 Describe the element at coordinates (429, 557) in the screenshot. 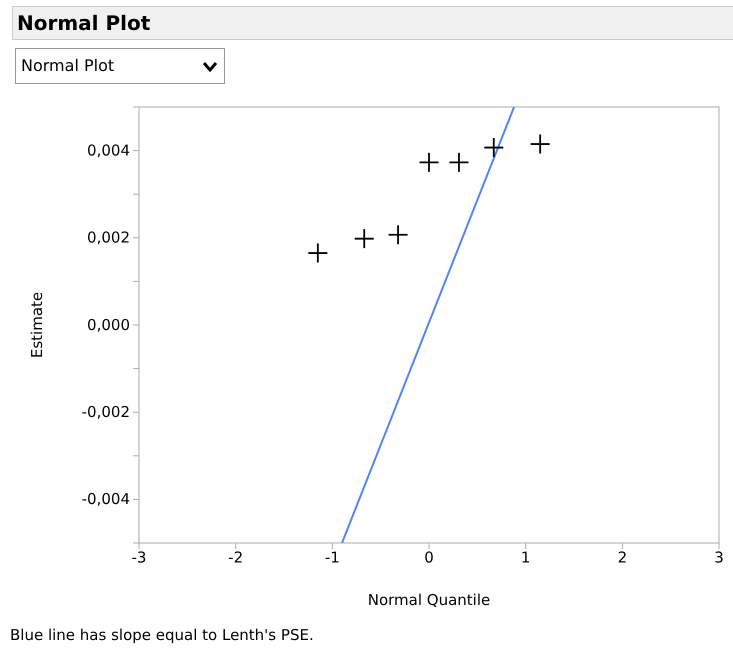

I see `x-tick-label: 0` at that location.